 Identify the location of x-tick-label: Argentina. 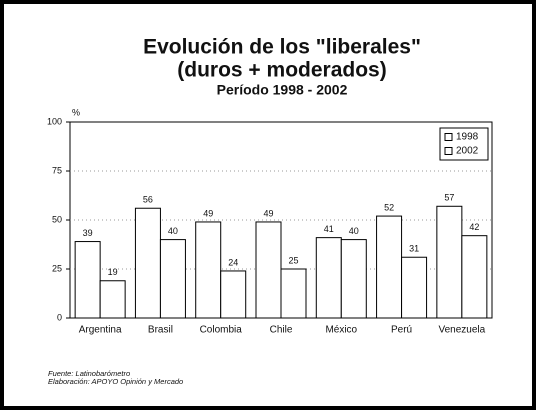
(100, 330).